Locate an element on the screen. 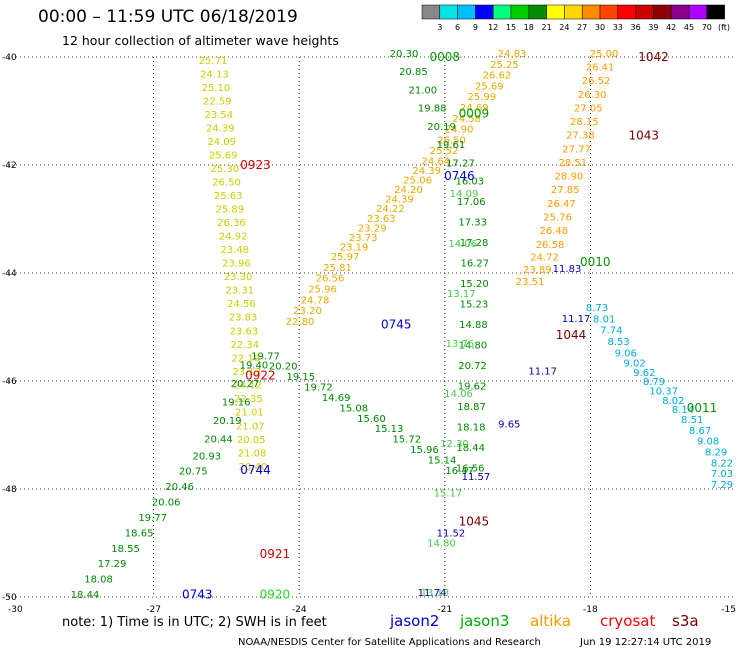 Image resolution: width=740 pixels, height=650 pixels. swh-value: 8.79 is located at coordinates (654, 382).